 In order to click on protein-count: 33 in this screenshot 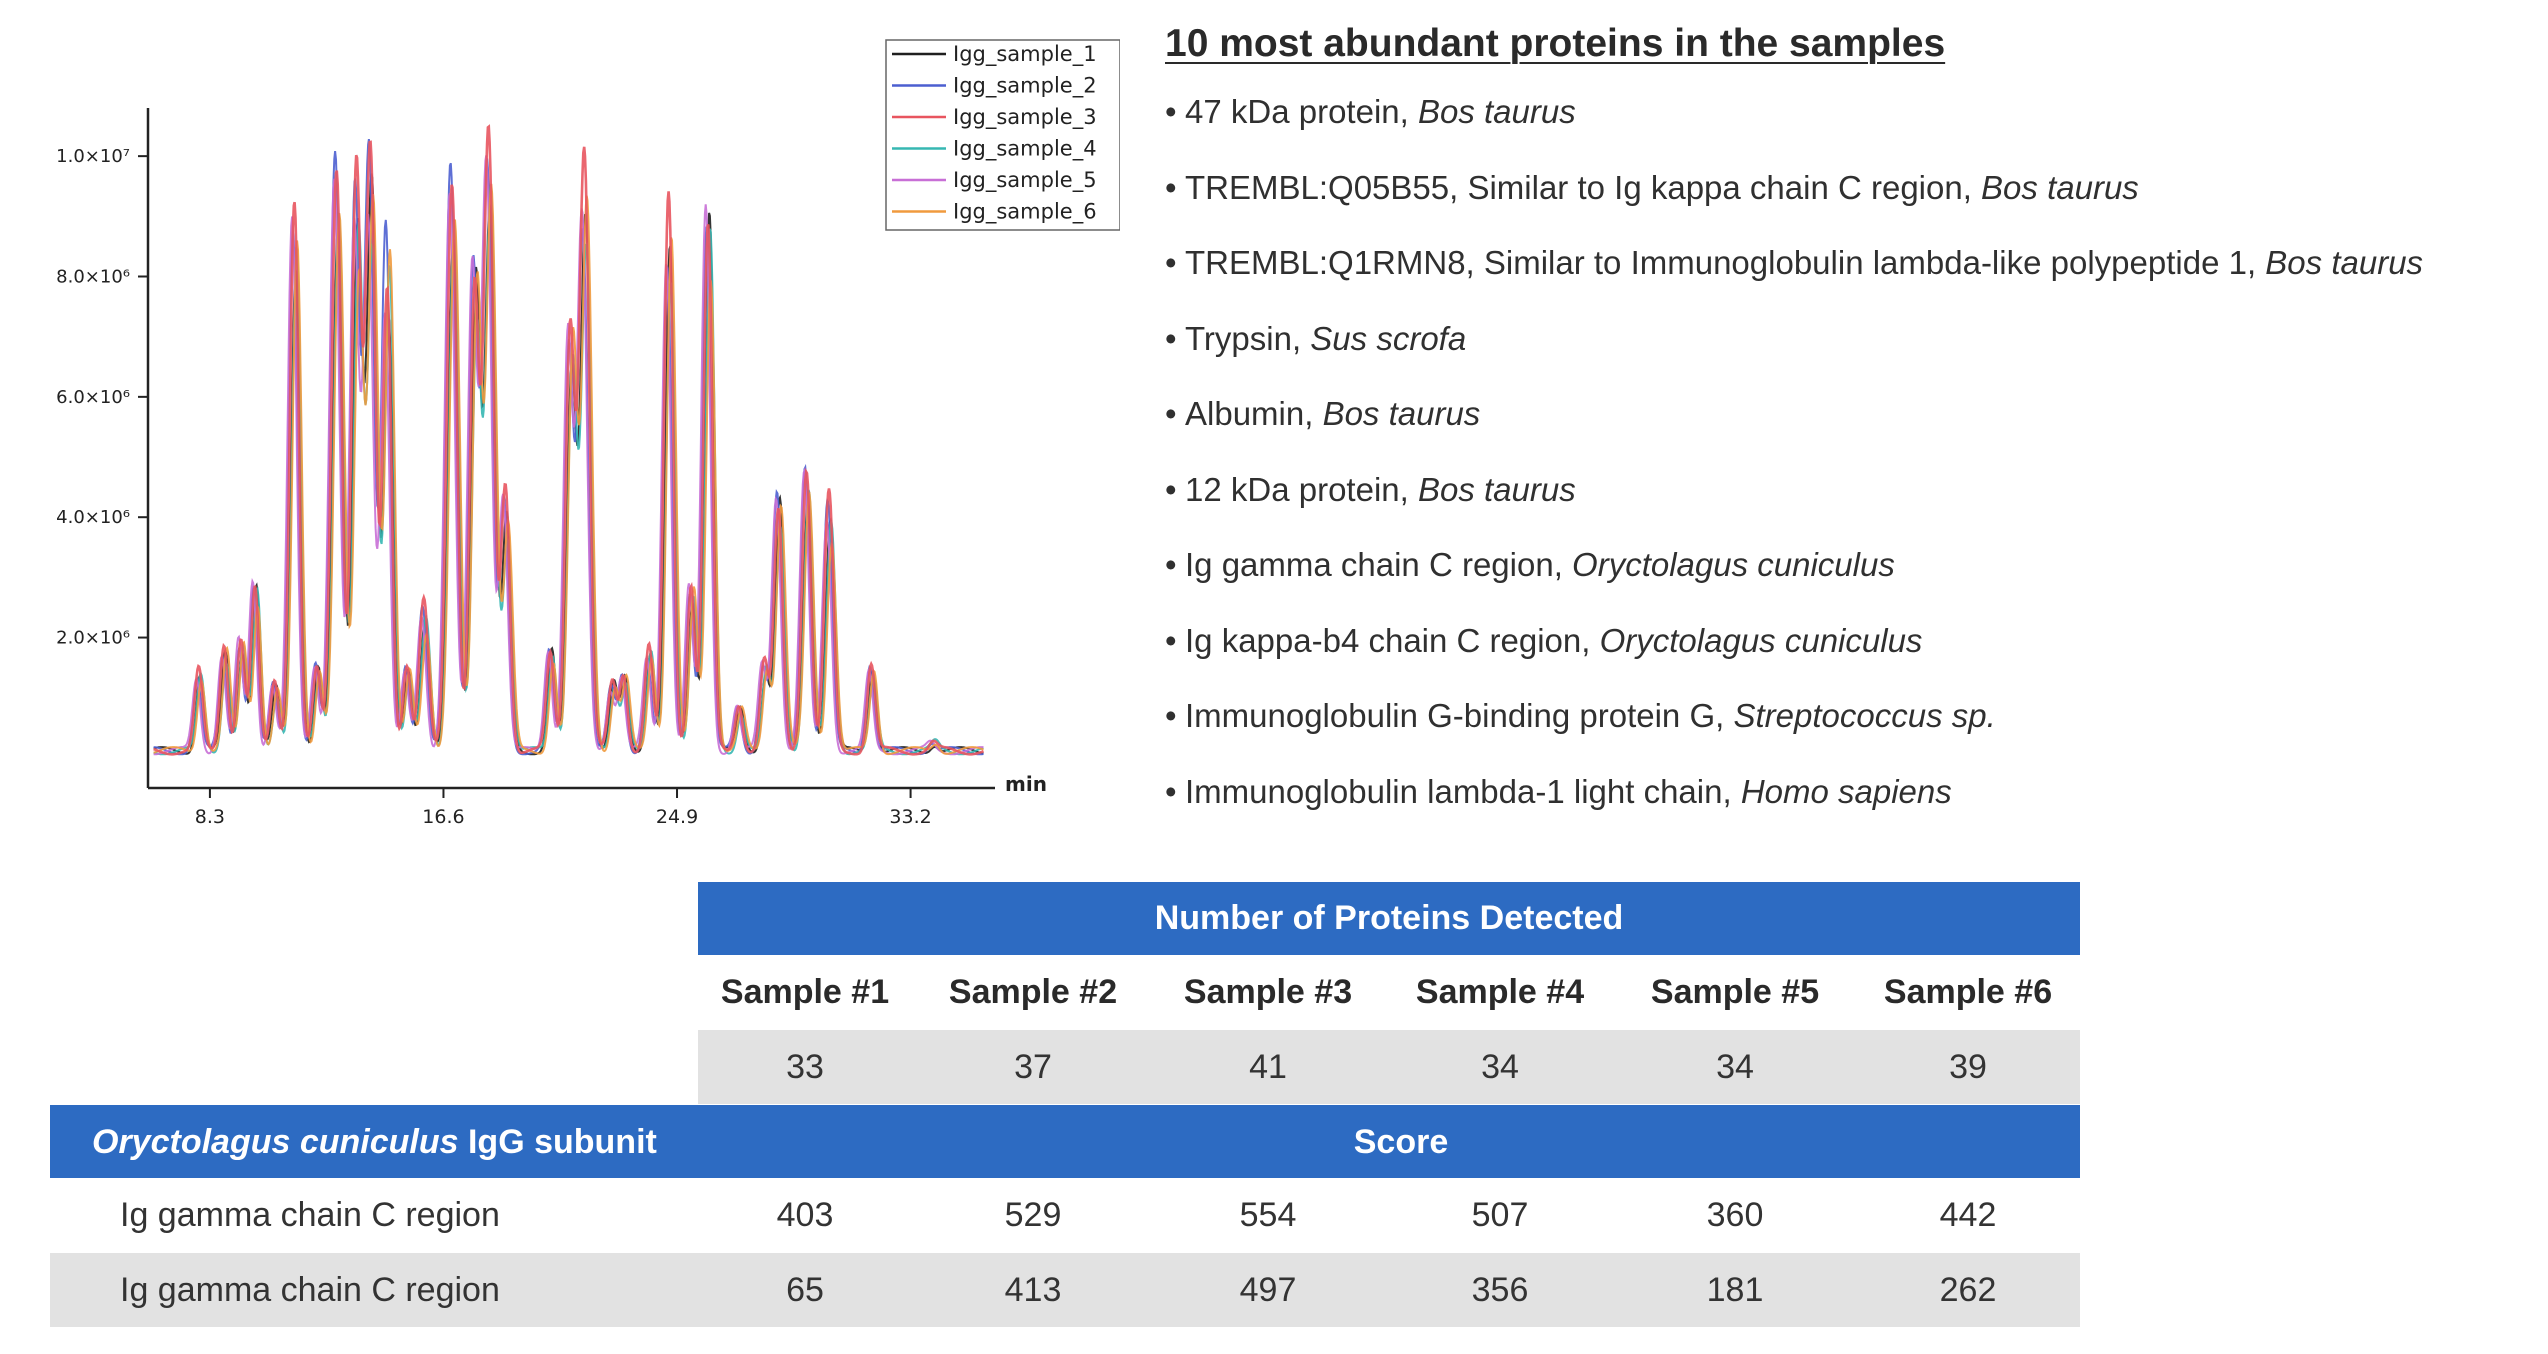, I will do `click(805, 1067)`.